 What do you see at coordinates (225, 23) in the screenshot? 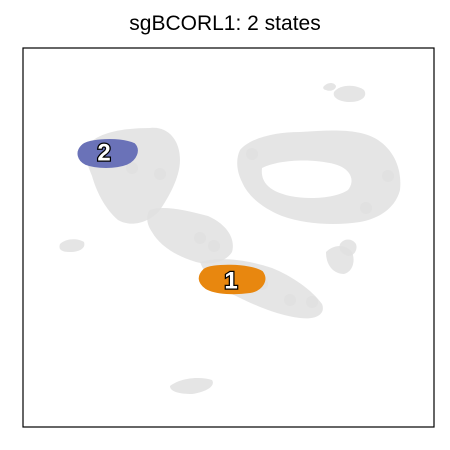
I see `chart-title: sgBCORL1: 2 states` at bounding box center [225, 23].